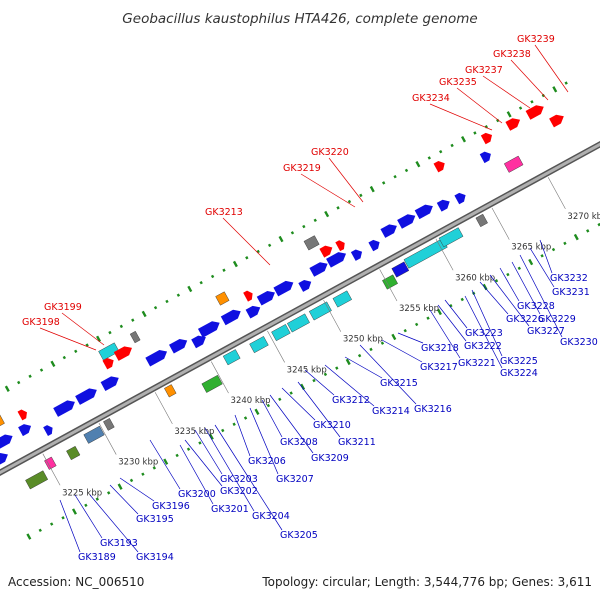 This screenshot has width=600, height=600. I want to click on red-gene-label: GK3234, so click(431, 98).